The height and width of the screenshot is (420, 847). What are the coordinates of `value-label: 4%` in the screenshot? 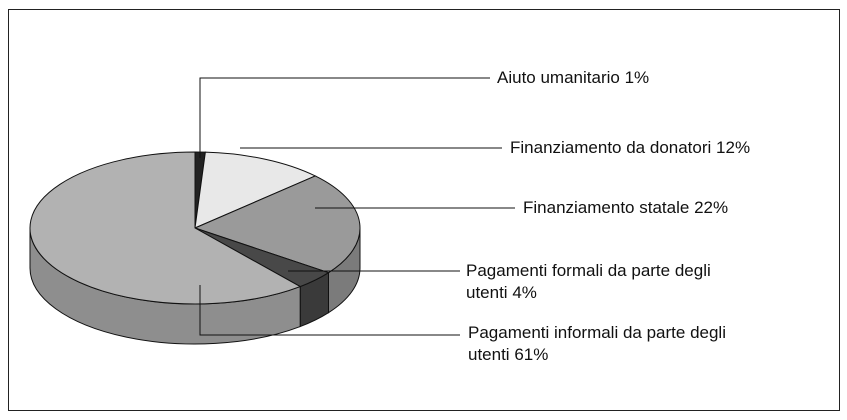 It's located at (524, 292).